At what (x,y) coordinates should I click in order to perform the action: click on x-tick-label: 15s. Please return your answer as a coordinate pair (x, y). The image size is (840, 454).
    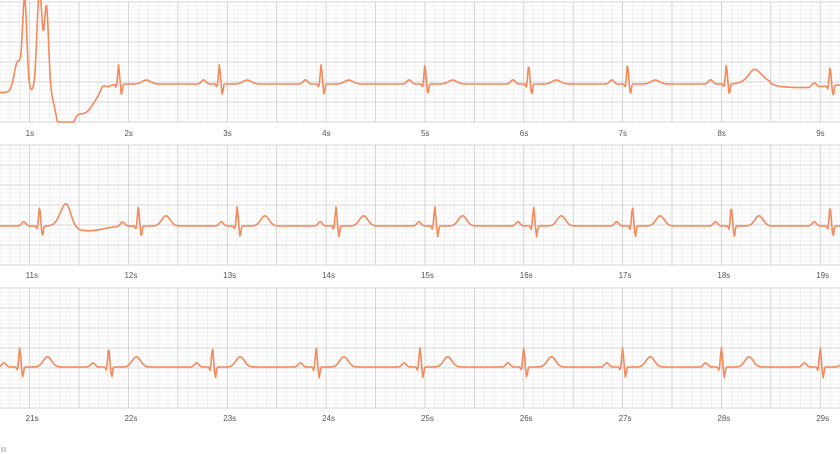
    Looking at the image, I should click on (427, 275).